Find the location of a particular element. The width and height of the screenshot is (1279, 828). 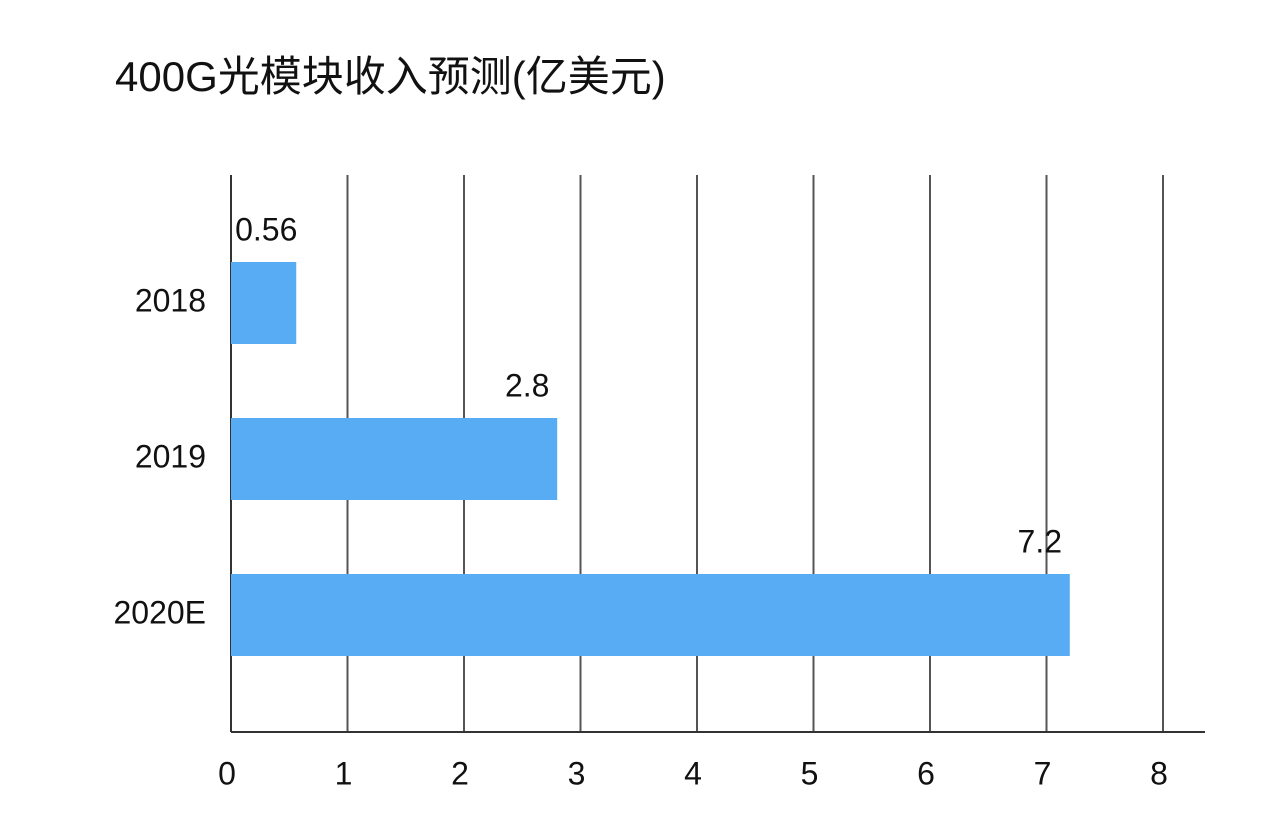

y-tick-label: 2020E is located at coordinates (159, 612).